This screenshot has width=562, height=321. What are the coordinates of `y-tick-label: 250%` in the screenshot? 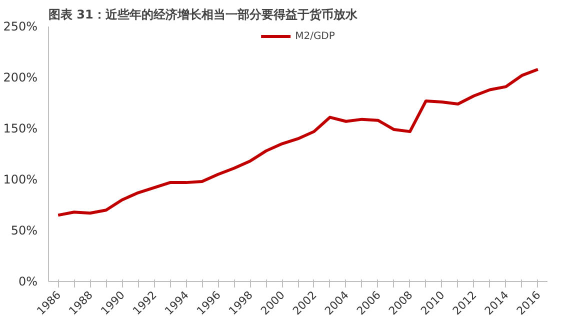 It's located at (20, 27).